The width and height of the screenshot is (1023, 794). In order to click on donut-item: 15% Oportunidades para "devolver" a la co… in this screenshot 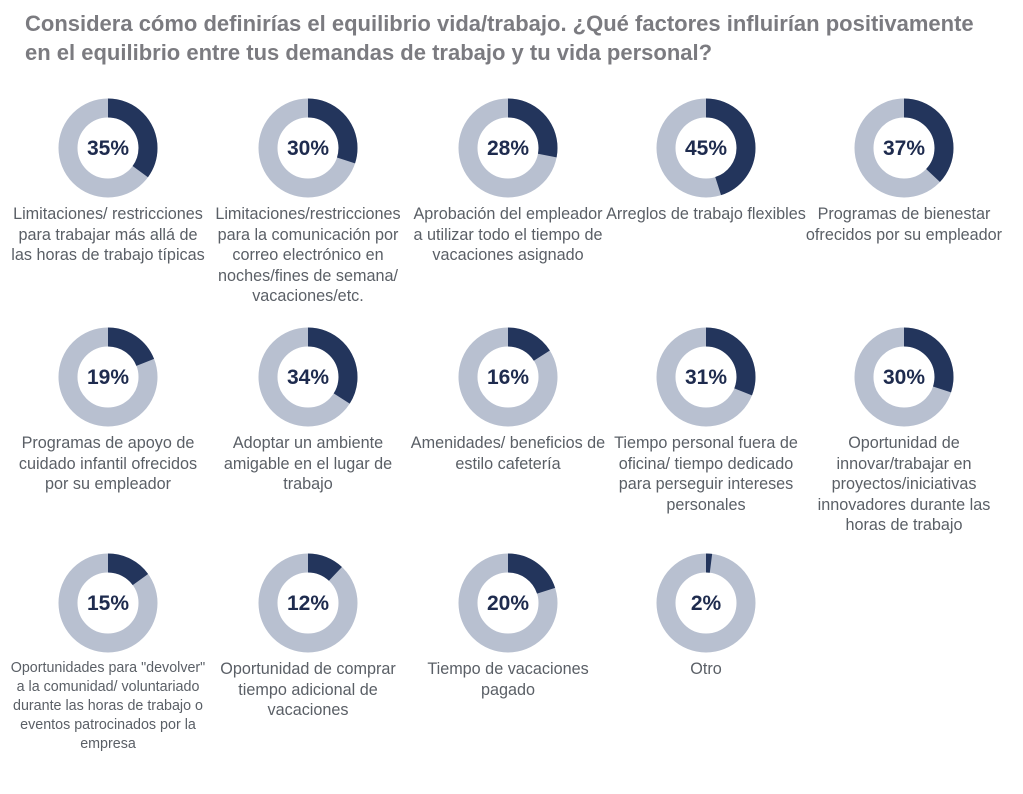, I will do `click(108, 652)`.